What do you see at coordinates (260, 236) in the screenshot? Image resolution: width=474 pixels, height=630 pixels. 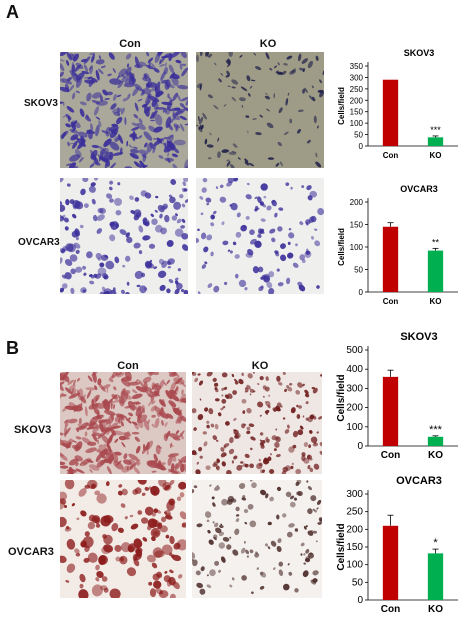 I see `micrograph-a-ovcar3-ko-svg` at bounding box center [260, 236].